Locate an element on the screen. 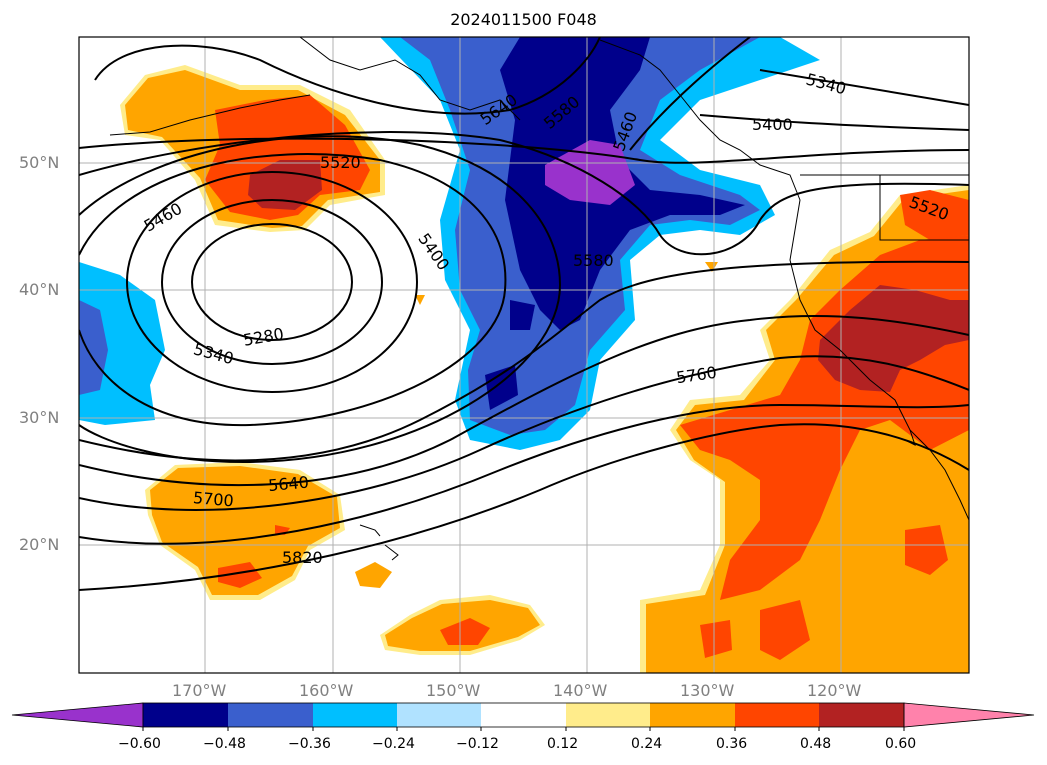  colorbar-extend-high is located at coordinates (969, 715).